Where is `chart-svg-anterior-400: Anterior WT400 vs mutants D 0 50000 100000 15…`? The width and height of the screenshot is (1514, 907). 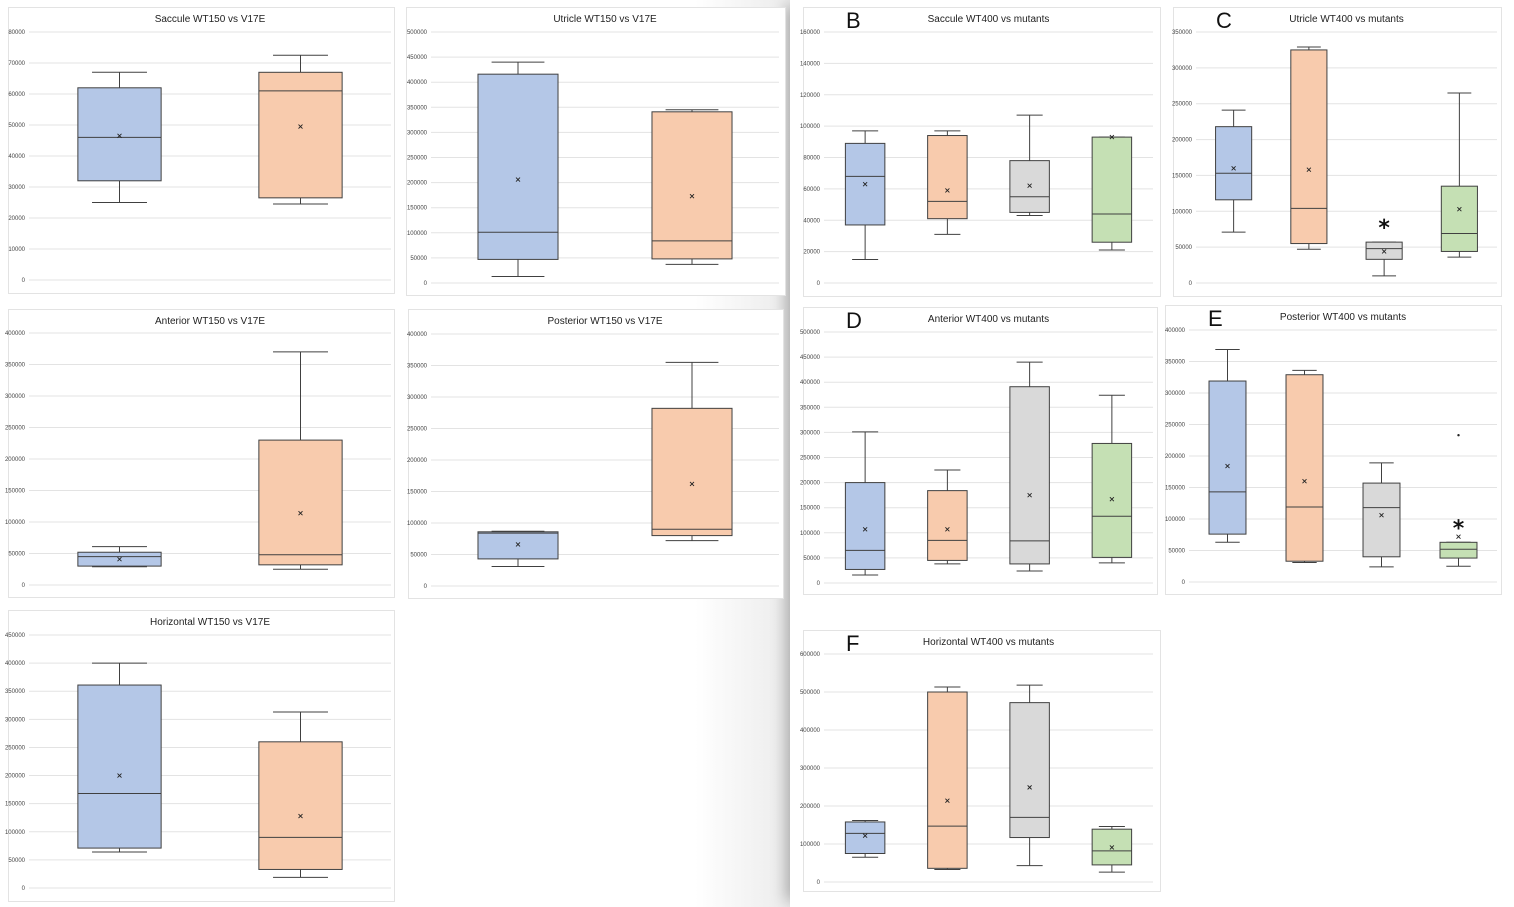
chart-svg-anterior-400: Anterior WT400 vs mutants D 0 50000 100000 15… is located at coordinates (976, 447).